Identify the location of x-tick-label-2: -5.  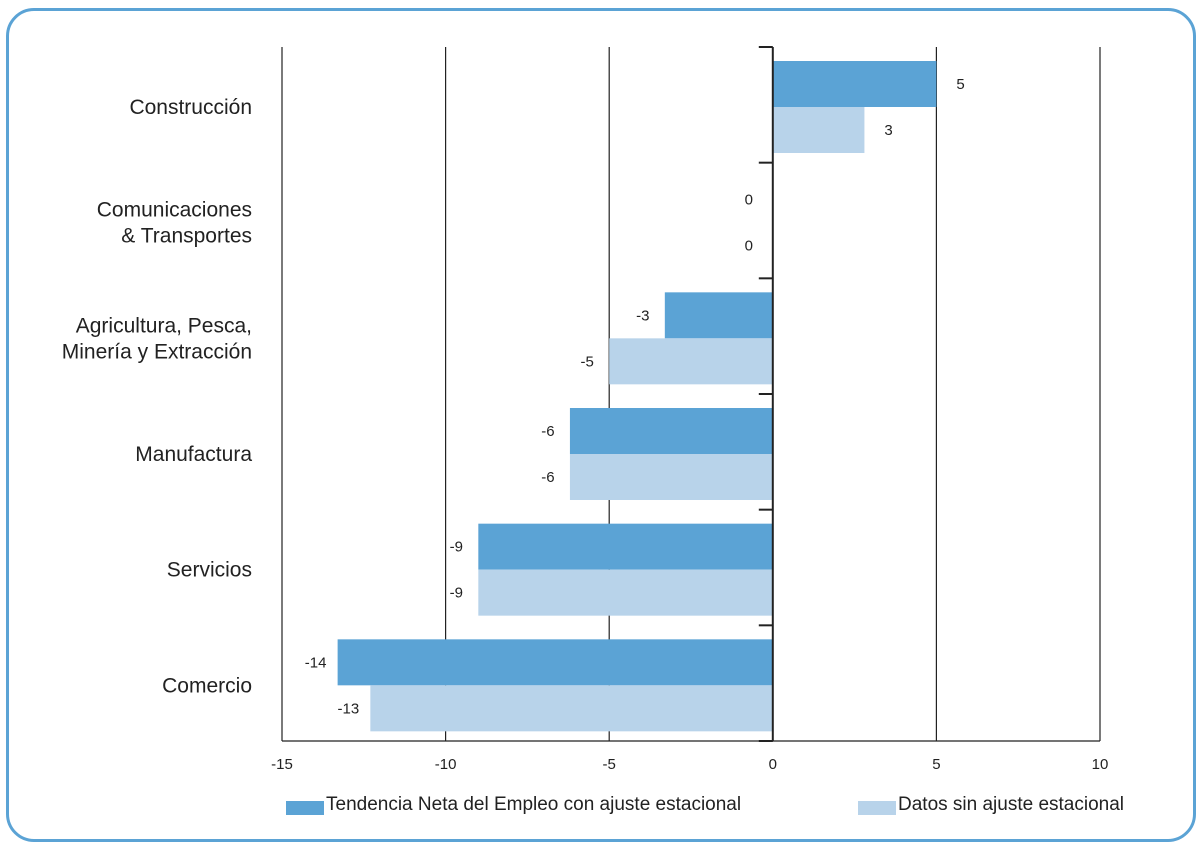
(609, 764).